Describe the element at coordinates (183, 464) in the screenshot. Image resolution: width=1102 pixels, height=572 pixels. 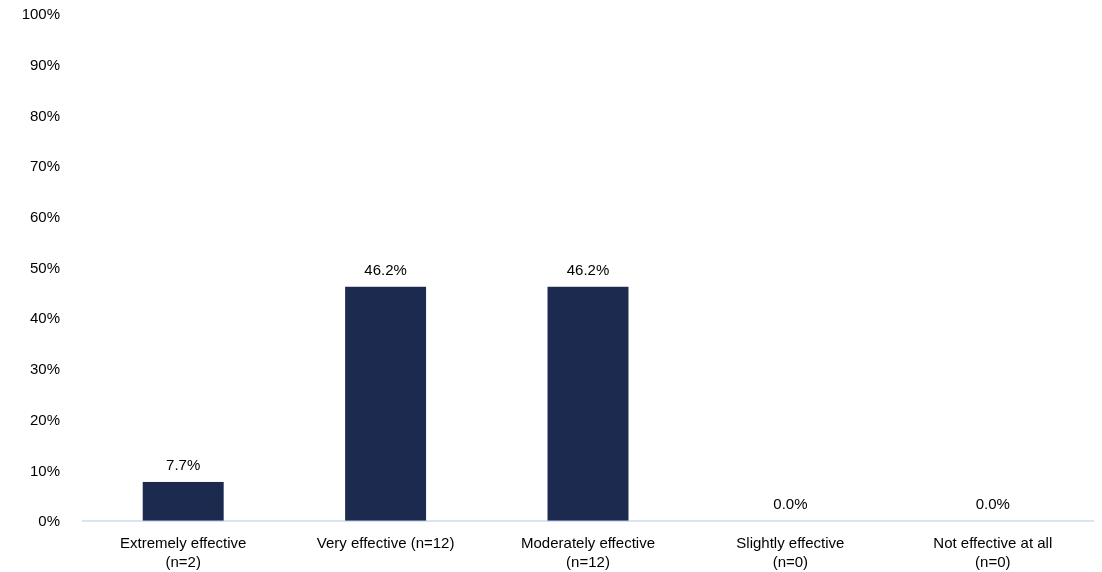
I see `data-label: 7.7%` at that location.